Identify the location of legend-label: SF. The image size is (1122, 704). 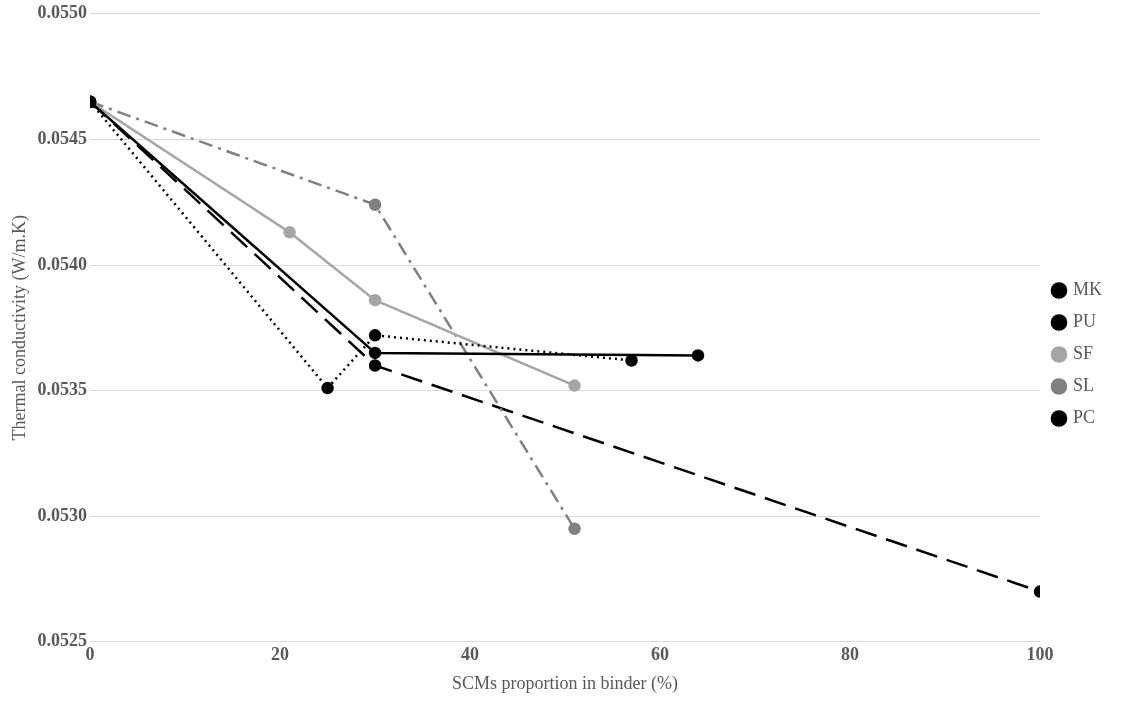
(1083, 353).